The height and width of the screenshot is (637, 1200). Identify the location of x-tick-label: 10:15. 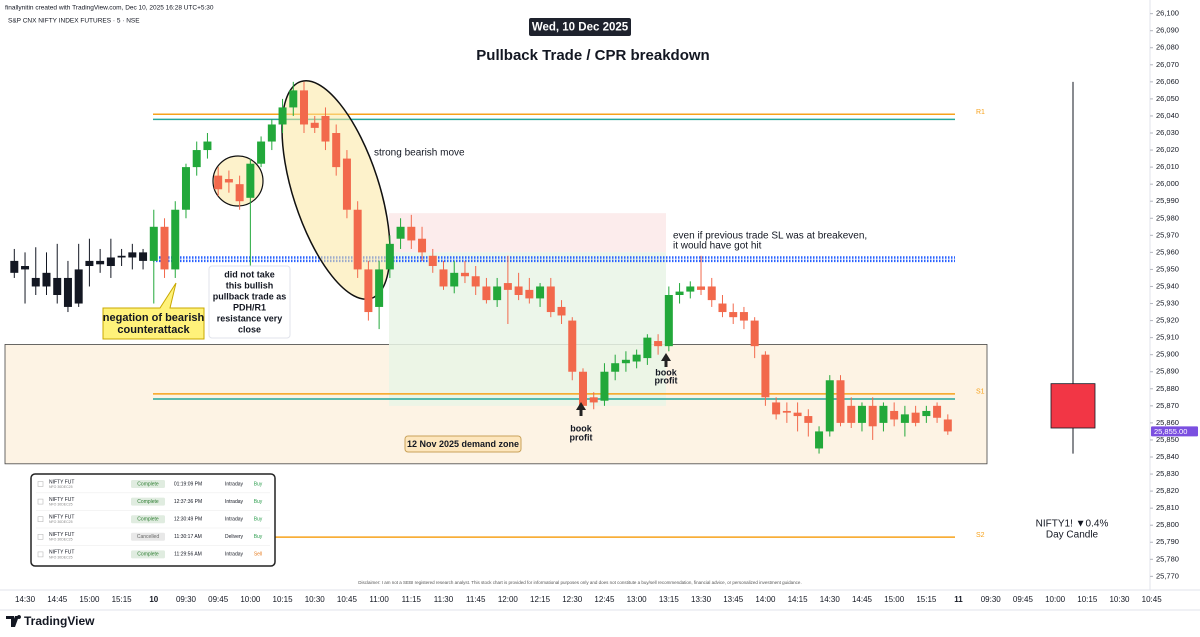
(283, 599).